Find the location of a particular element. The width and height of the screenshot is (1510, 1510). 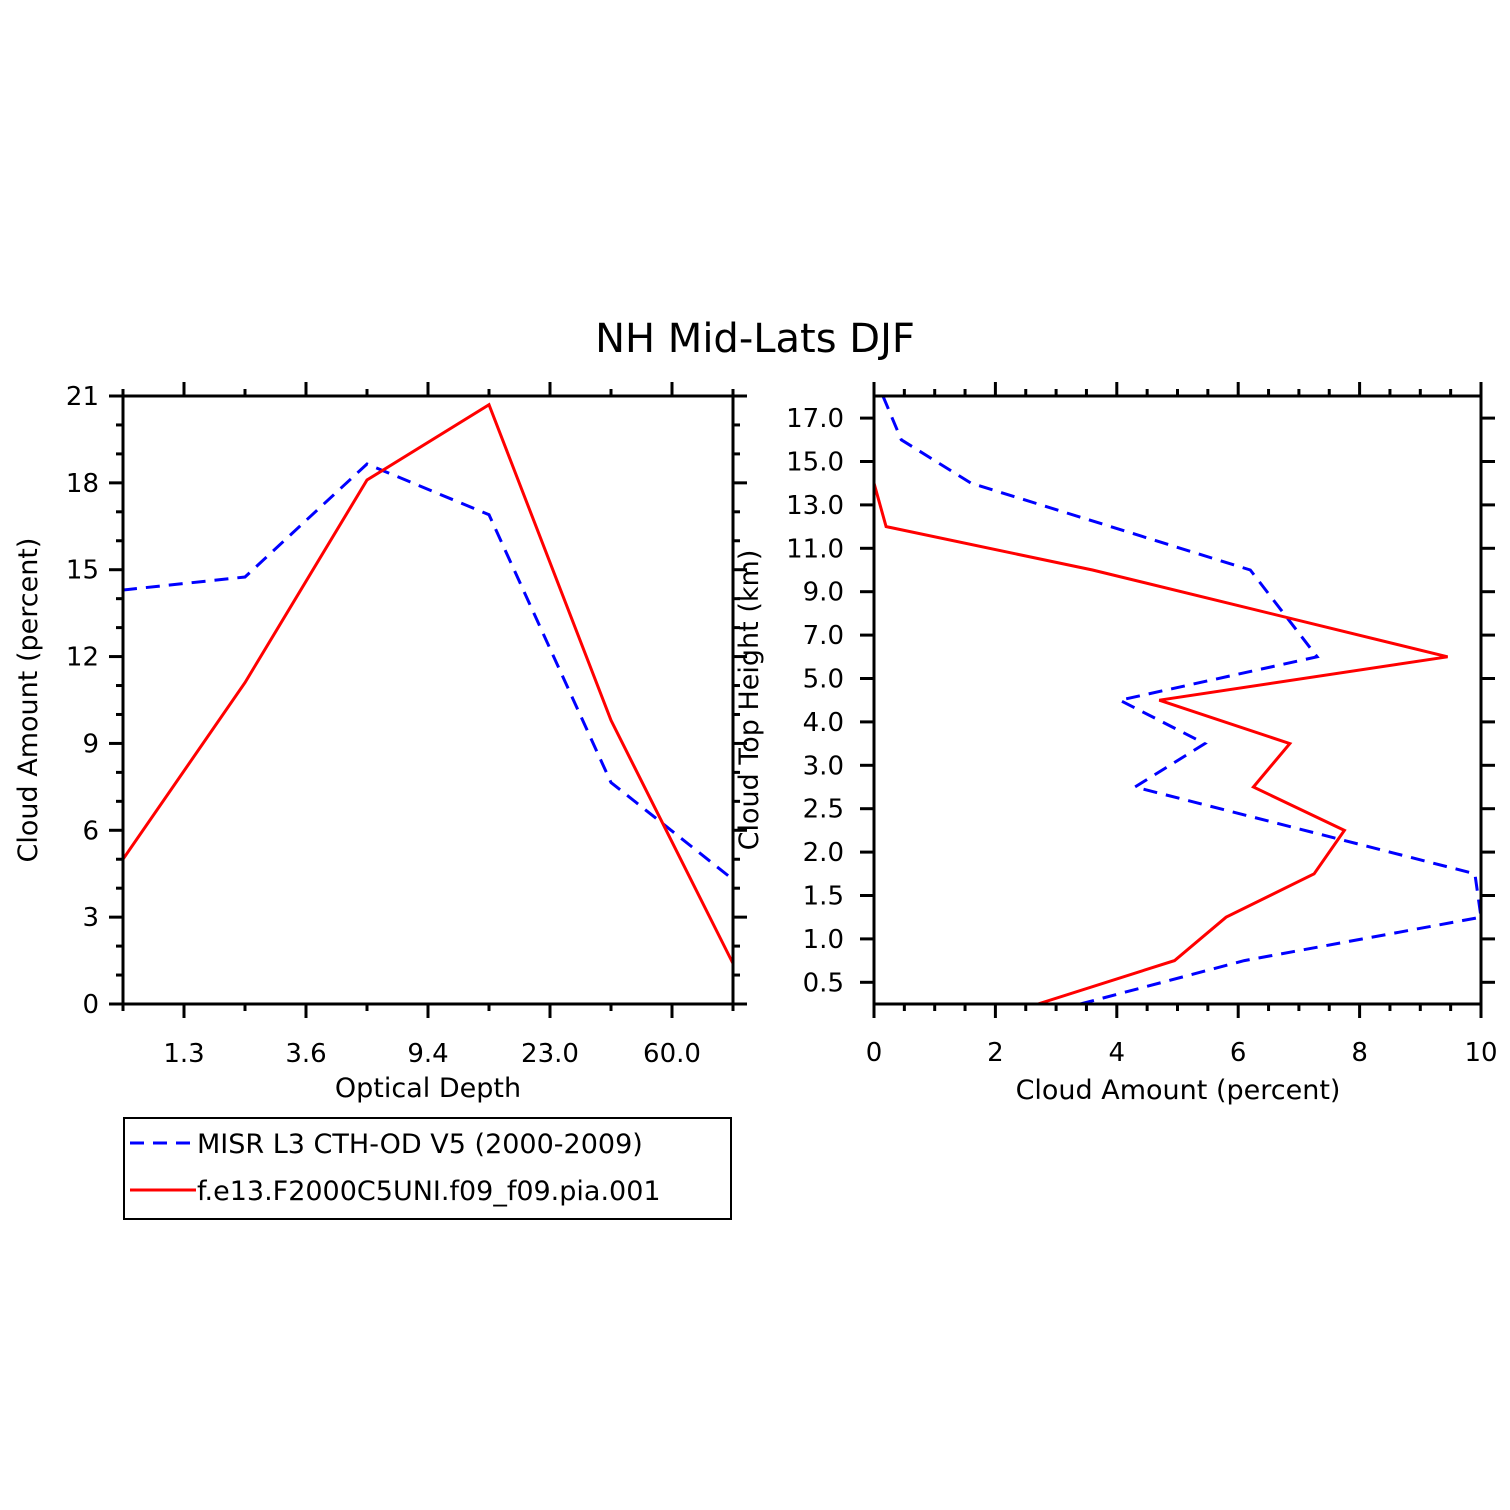

left-y-tick-label: 3 is located at coordinates (90, 918).